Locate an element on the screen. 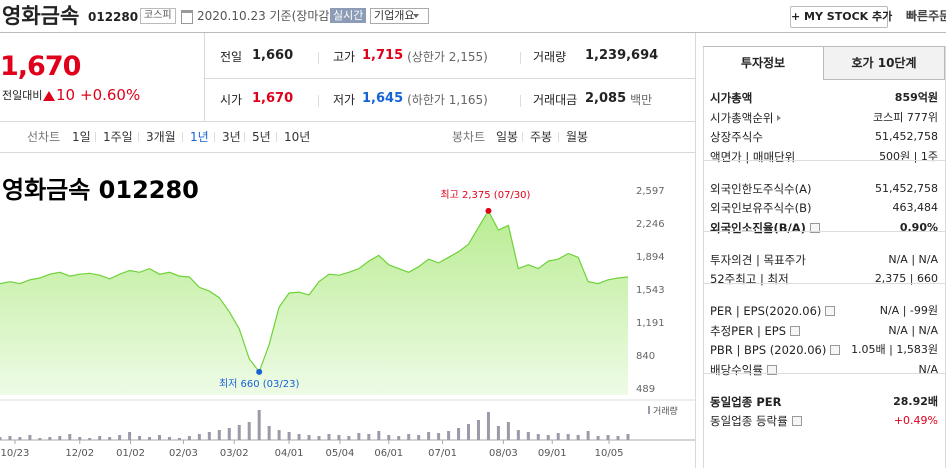 This screenshot has height=468, width=946. volume-legend-swatch is located at coordinates (649, 410).